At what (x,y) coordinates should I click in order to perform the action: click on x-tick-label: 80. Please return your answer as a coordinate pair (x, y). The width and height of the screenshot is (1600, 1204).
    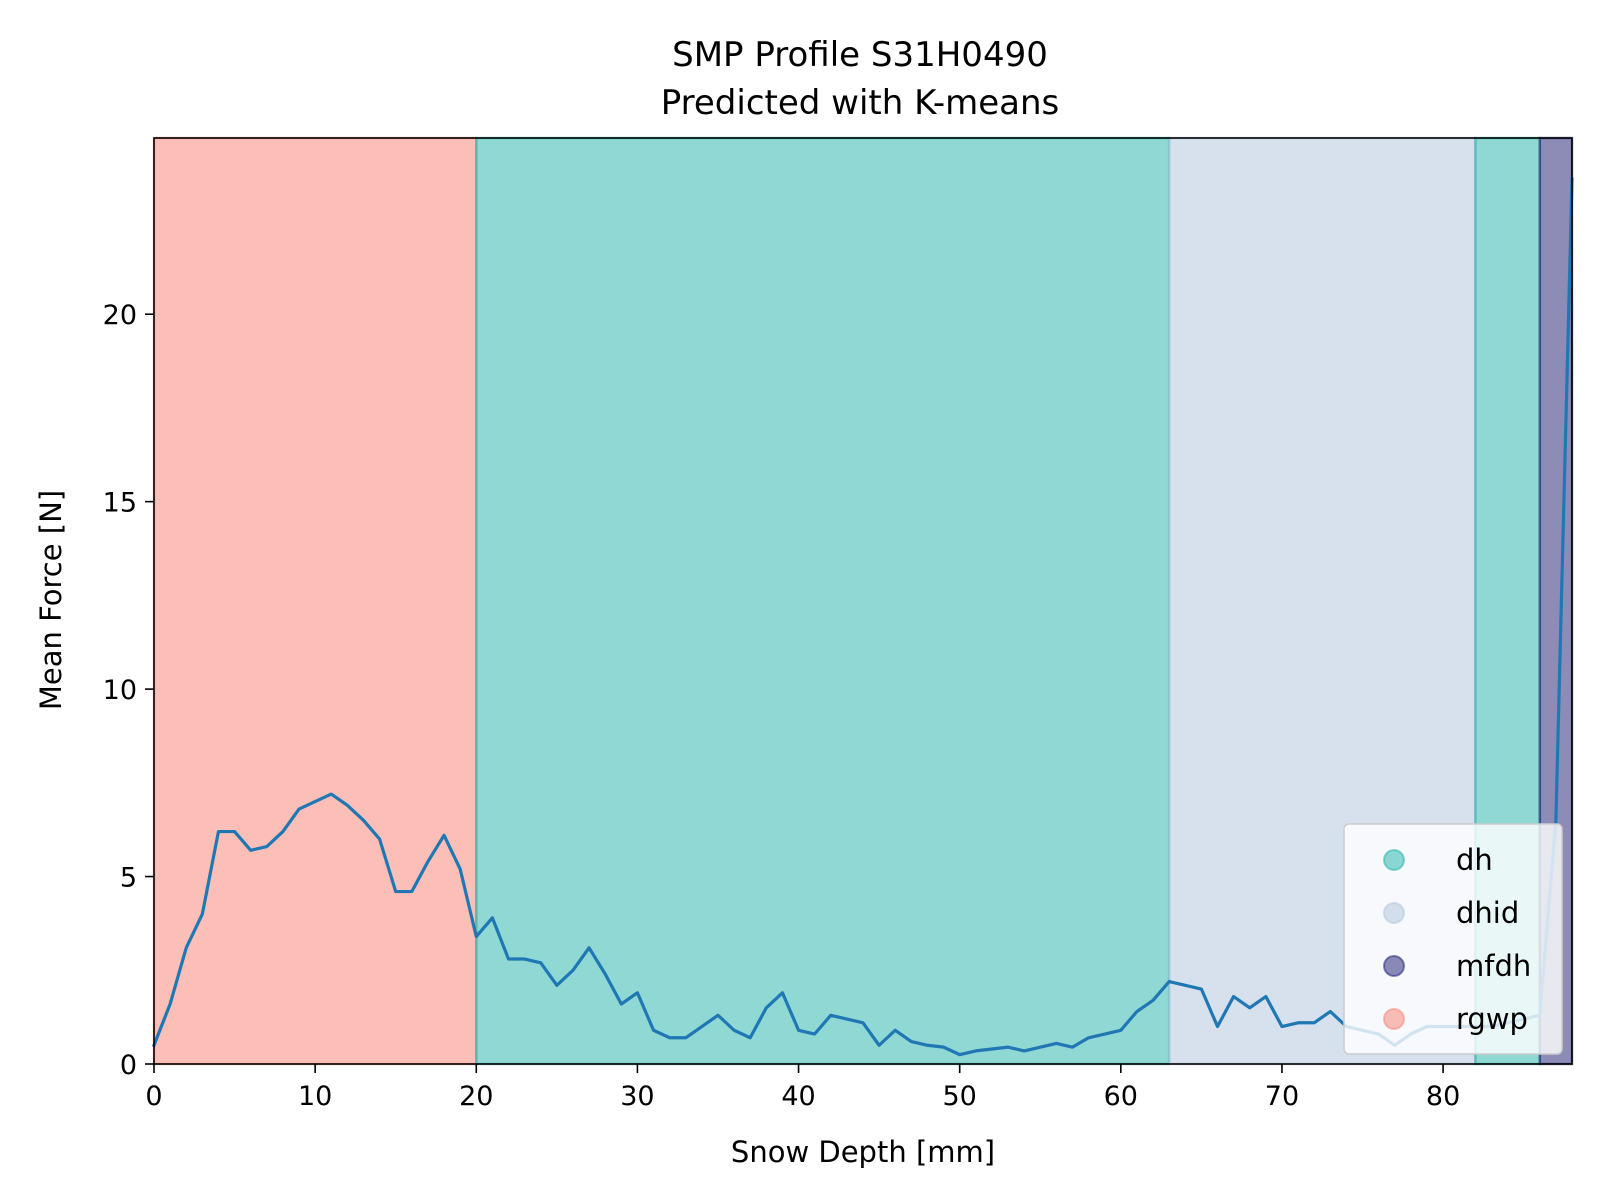
    Looking at the image, I should click on (1443, 1096).